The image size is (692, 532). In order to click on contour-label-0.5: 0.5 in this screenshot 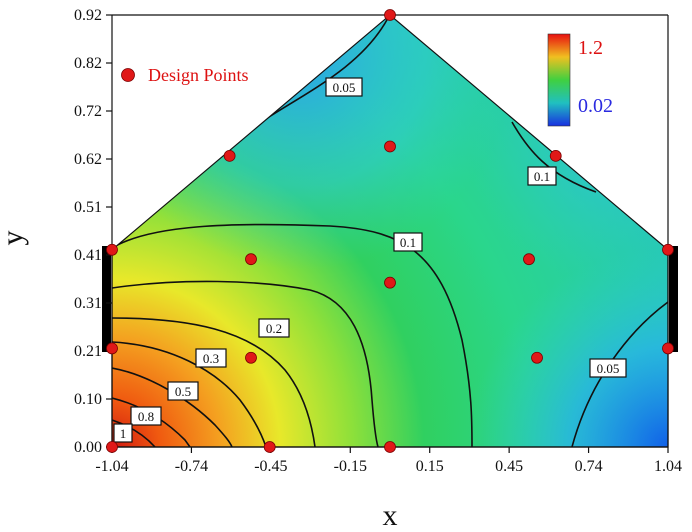, I will do `click(183, 391)`.